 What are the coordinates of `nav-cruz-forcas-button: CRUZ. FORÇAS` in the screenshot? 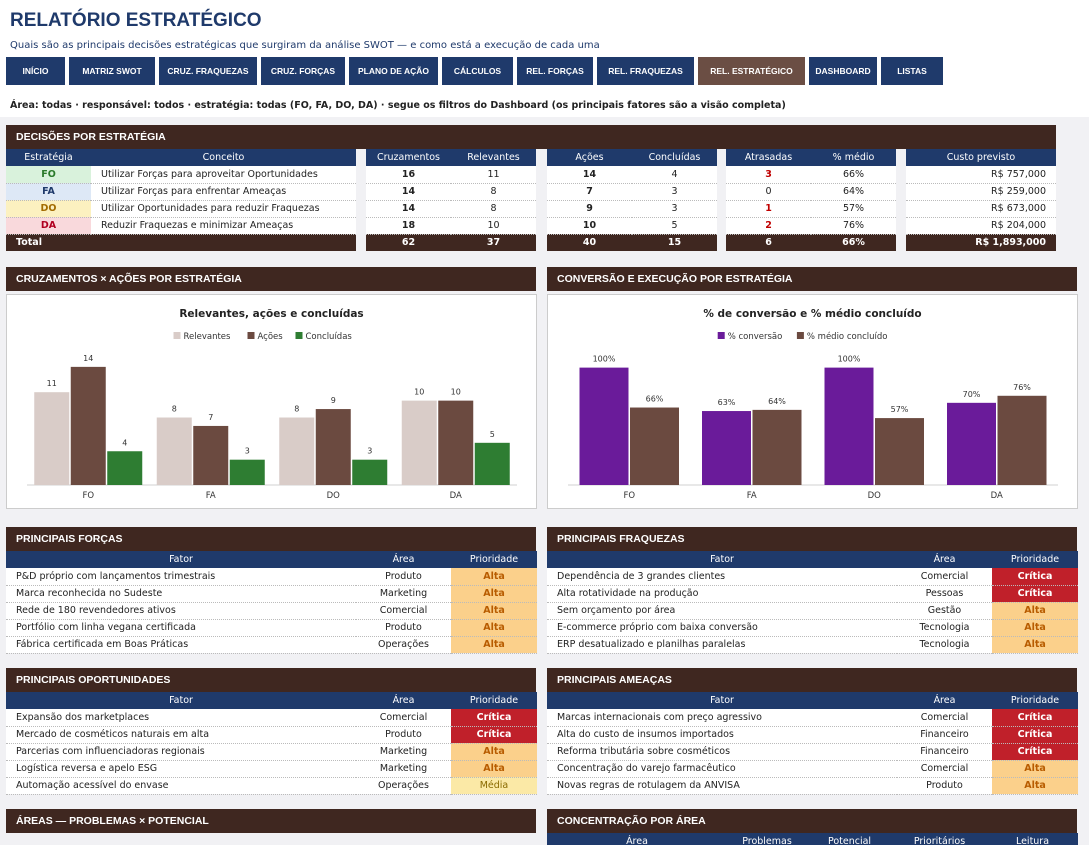 It's located at (303, 71).